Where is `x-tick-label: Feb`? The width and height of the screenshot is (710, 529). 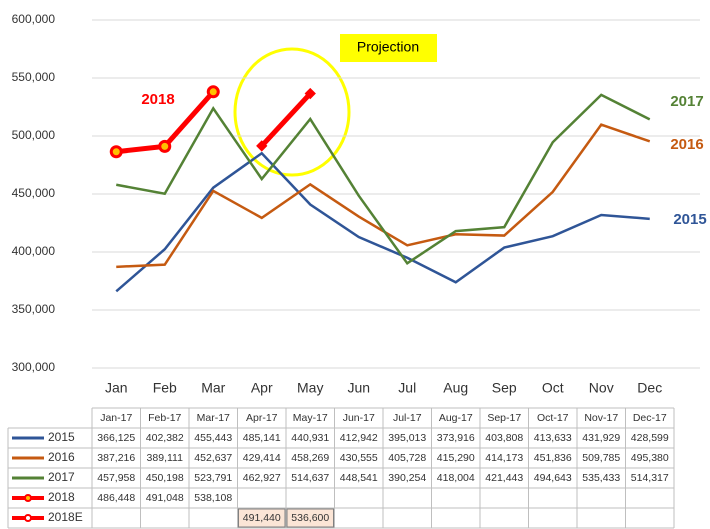
x-tick-label: Feb is located at coordinates (165, 388).